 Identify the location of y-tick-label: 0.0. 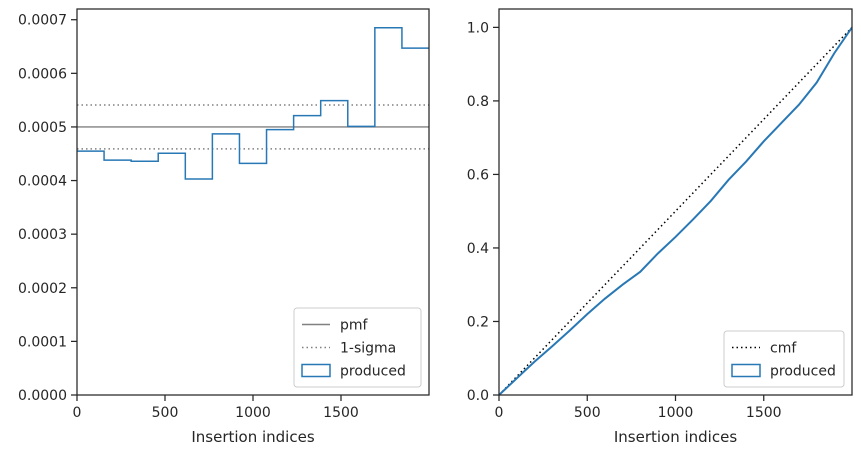
(478, 396).